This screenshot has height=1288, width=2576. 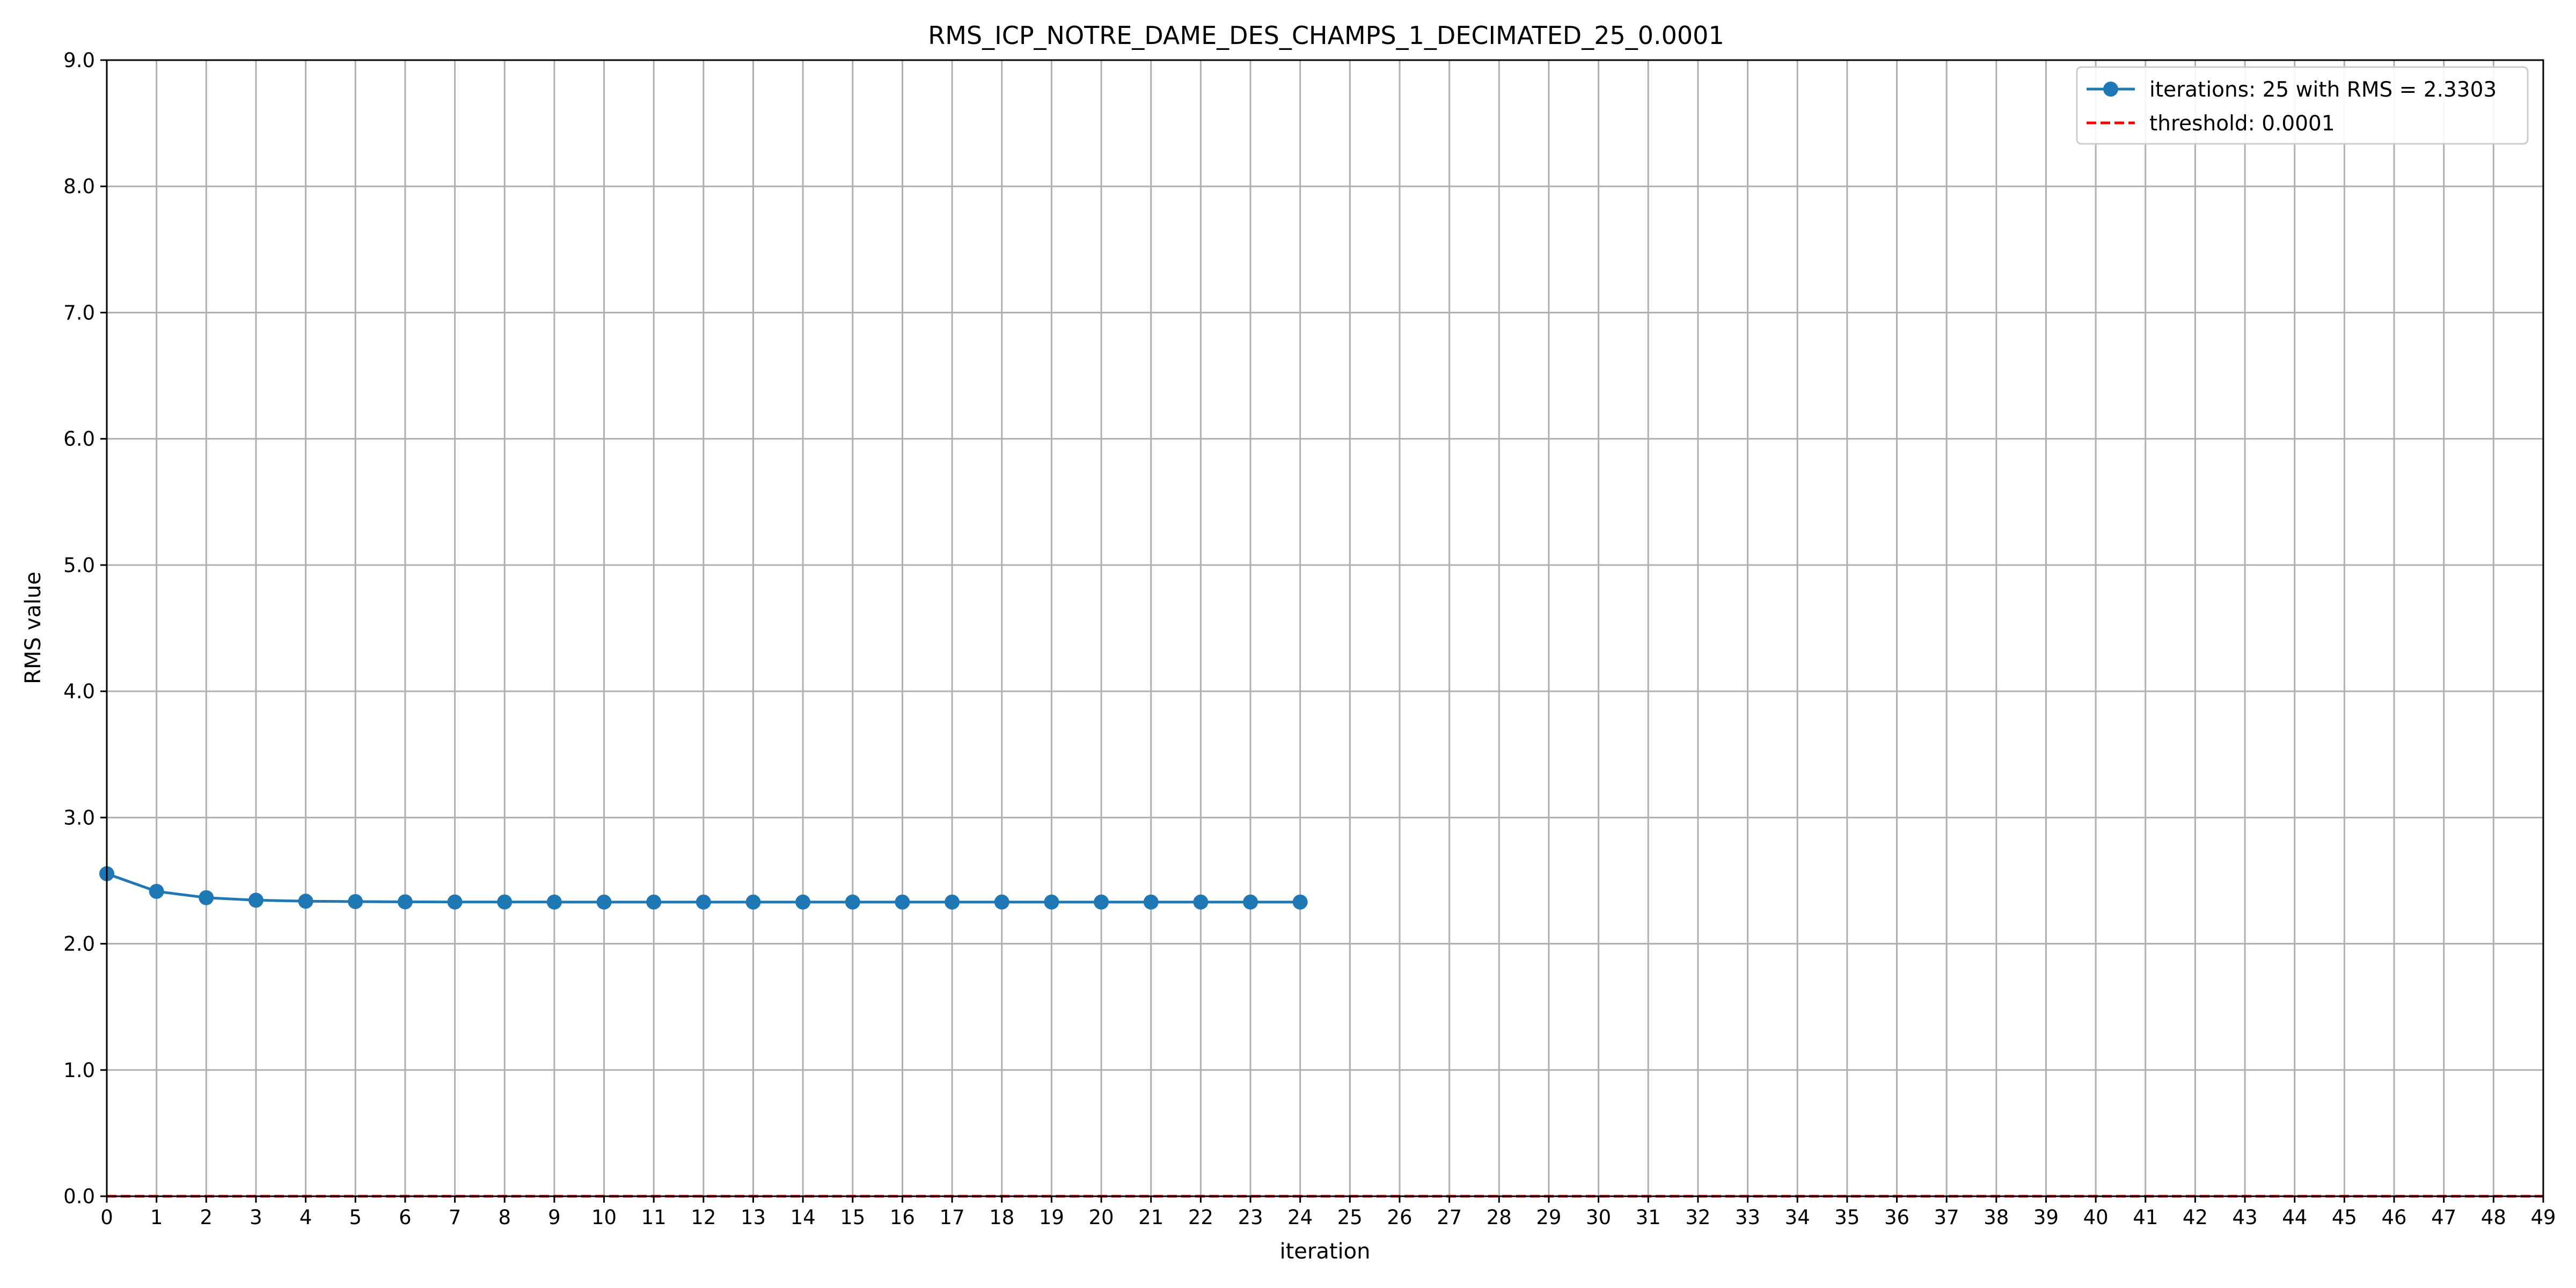 What do you see at coordinates (2443, 1217) in the screenshot?
I see `x-tick-label: 47` at bounding box center [2443, 1217].